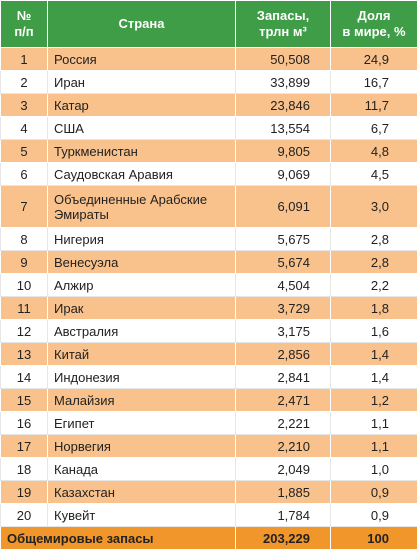 The height and width of the screenshot is (549, 417). Describe the element at coordinates (141, 285) in the screenshot. I see `table-cell: Алжир` at that location.